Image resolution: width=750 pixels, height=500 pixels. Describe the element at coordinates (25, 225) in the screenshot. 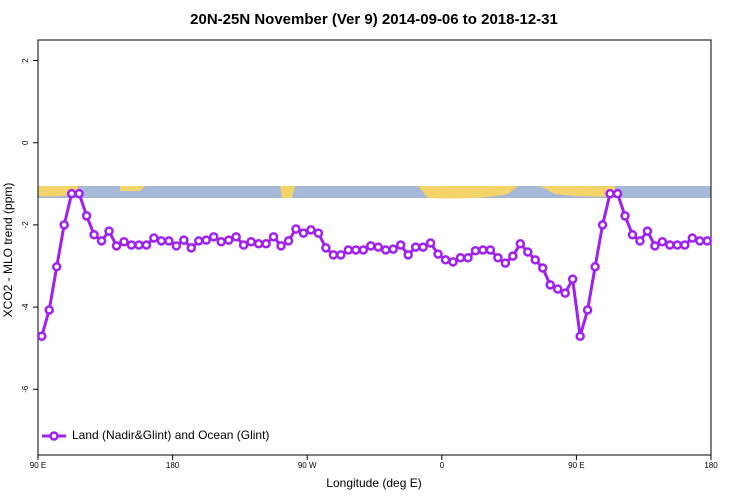

I see `y-tick-label: -2` at that location.